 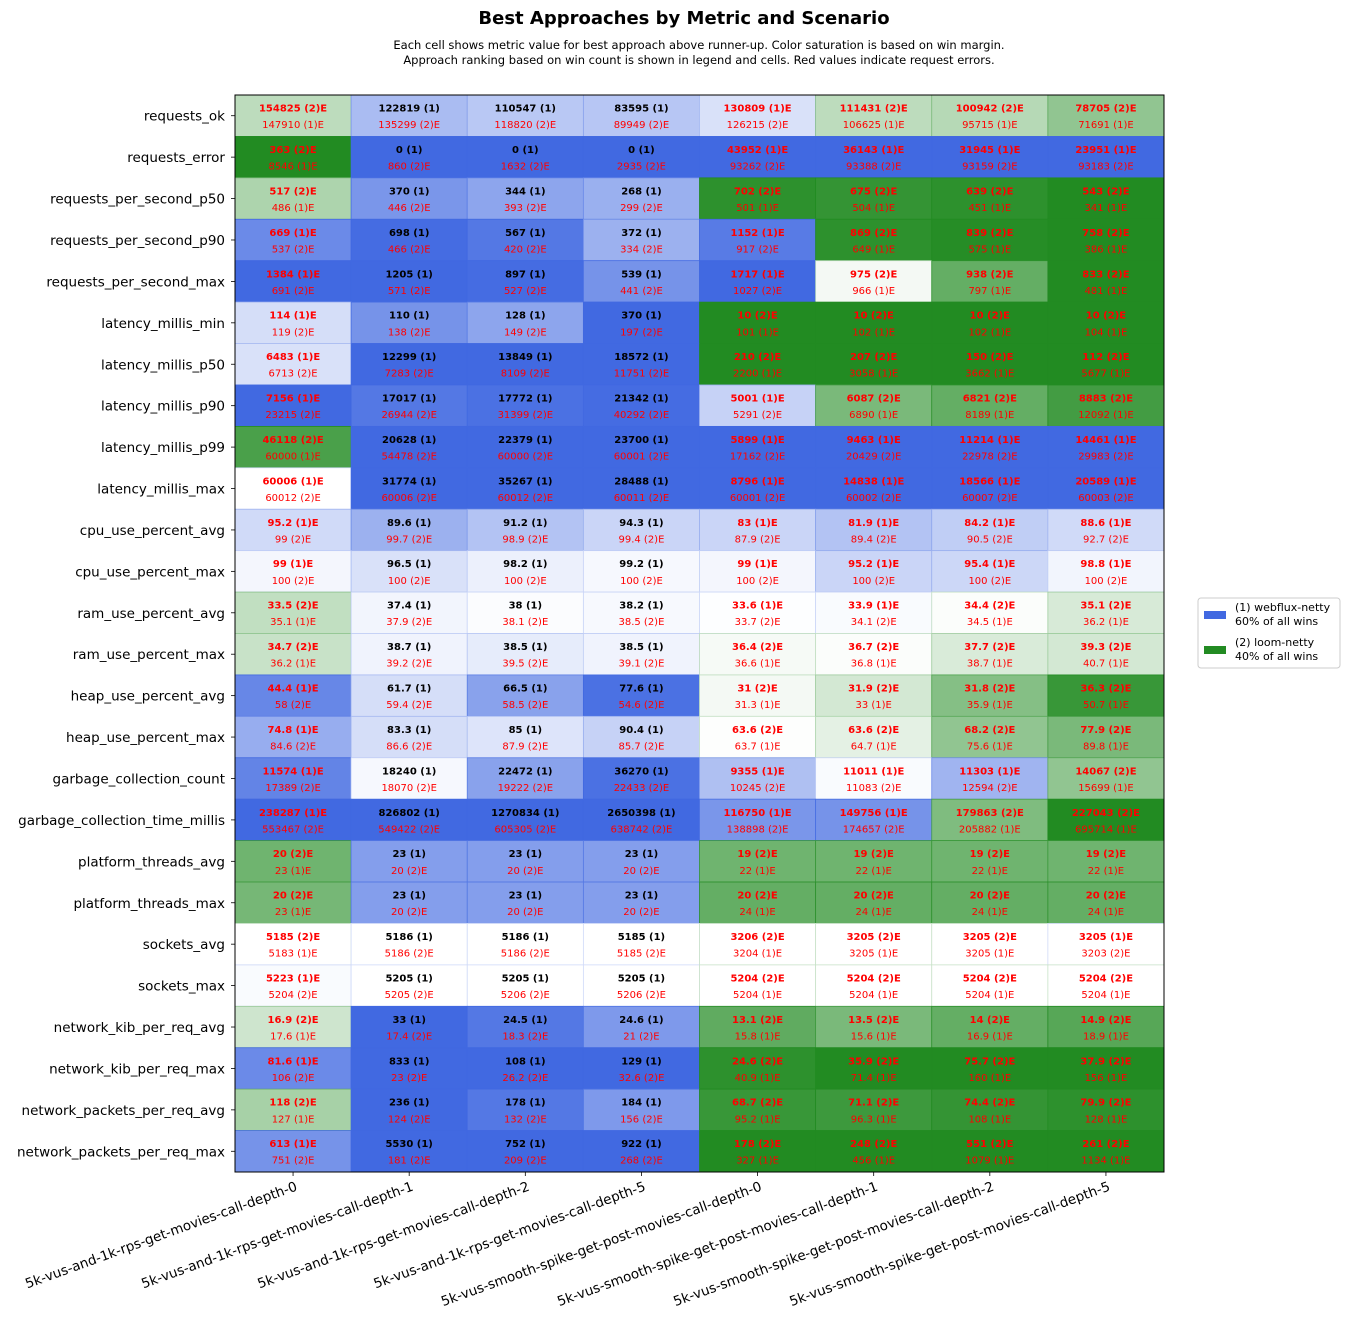 I want to click on cell-runner-up-value: 126215 (2)E, so click(x=758, y=125).